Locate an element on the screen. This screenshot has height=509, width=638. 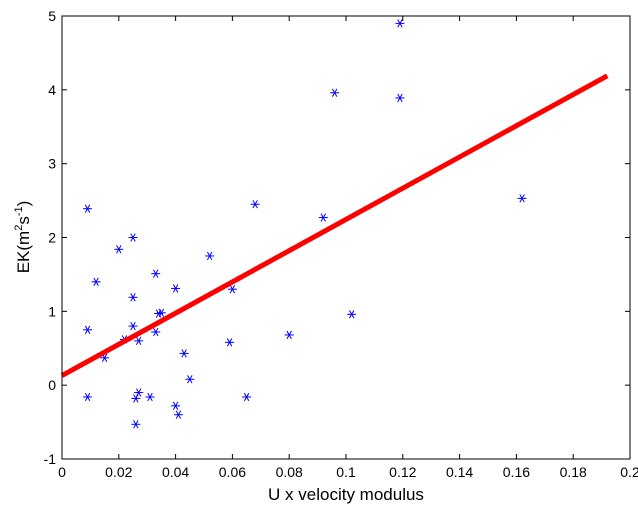
x-tick-label: 0.16 is located at coordinates (516, 472).